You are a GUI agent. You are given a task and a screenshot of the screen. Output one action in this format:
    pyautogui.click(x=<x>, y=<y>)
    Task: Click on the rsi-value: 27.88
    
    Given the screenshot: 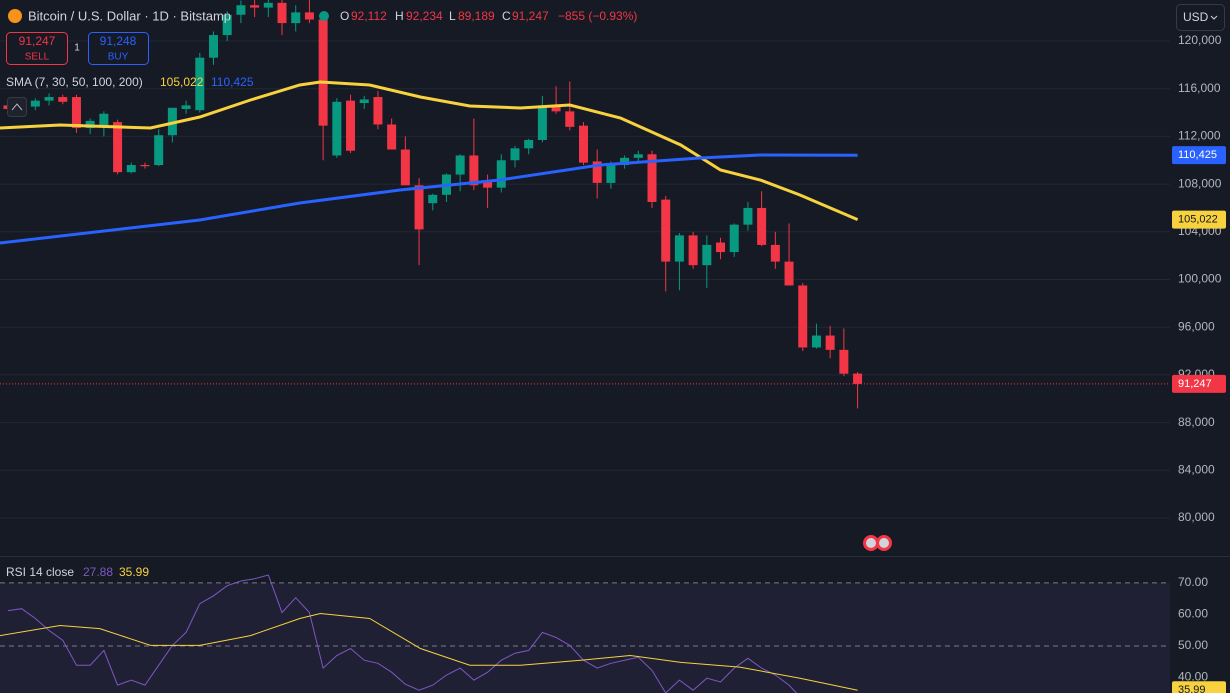 What is the action you would take?
    pyautogui.click(x=98, y=572)
    